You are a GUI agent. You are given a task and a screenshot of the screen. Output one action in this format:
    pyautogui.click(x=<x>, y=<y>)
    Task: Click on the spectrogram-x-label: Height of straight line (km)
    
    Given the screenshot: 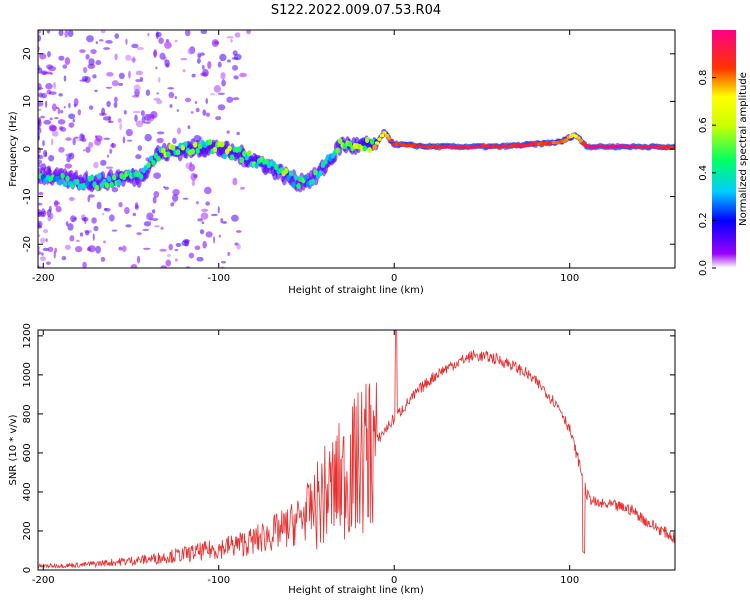 What is the action you would take?
    pyautogui.click(x=356, y=290)
    